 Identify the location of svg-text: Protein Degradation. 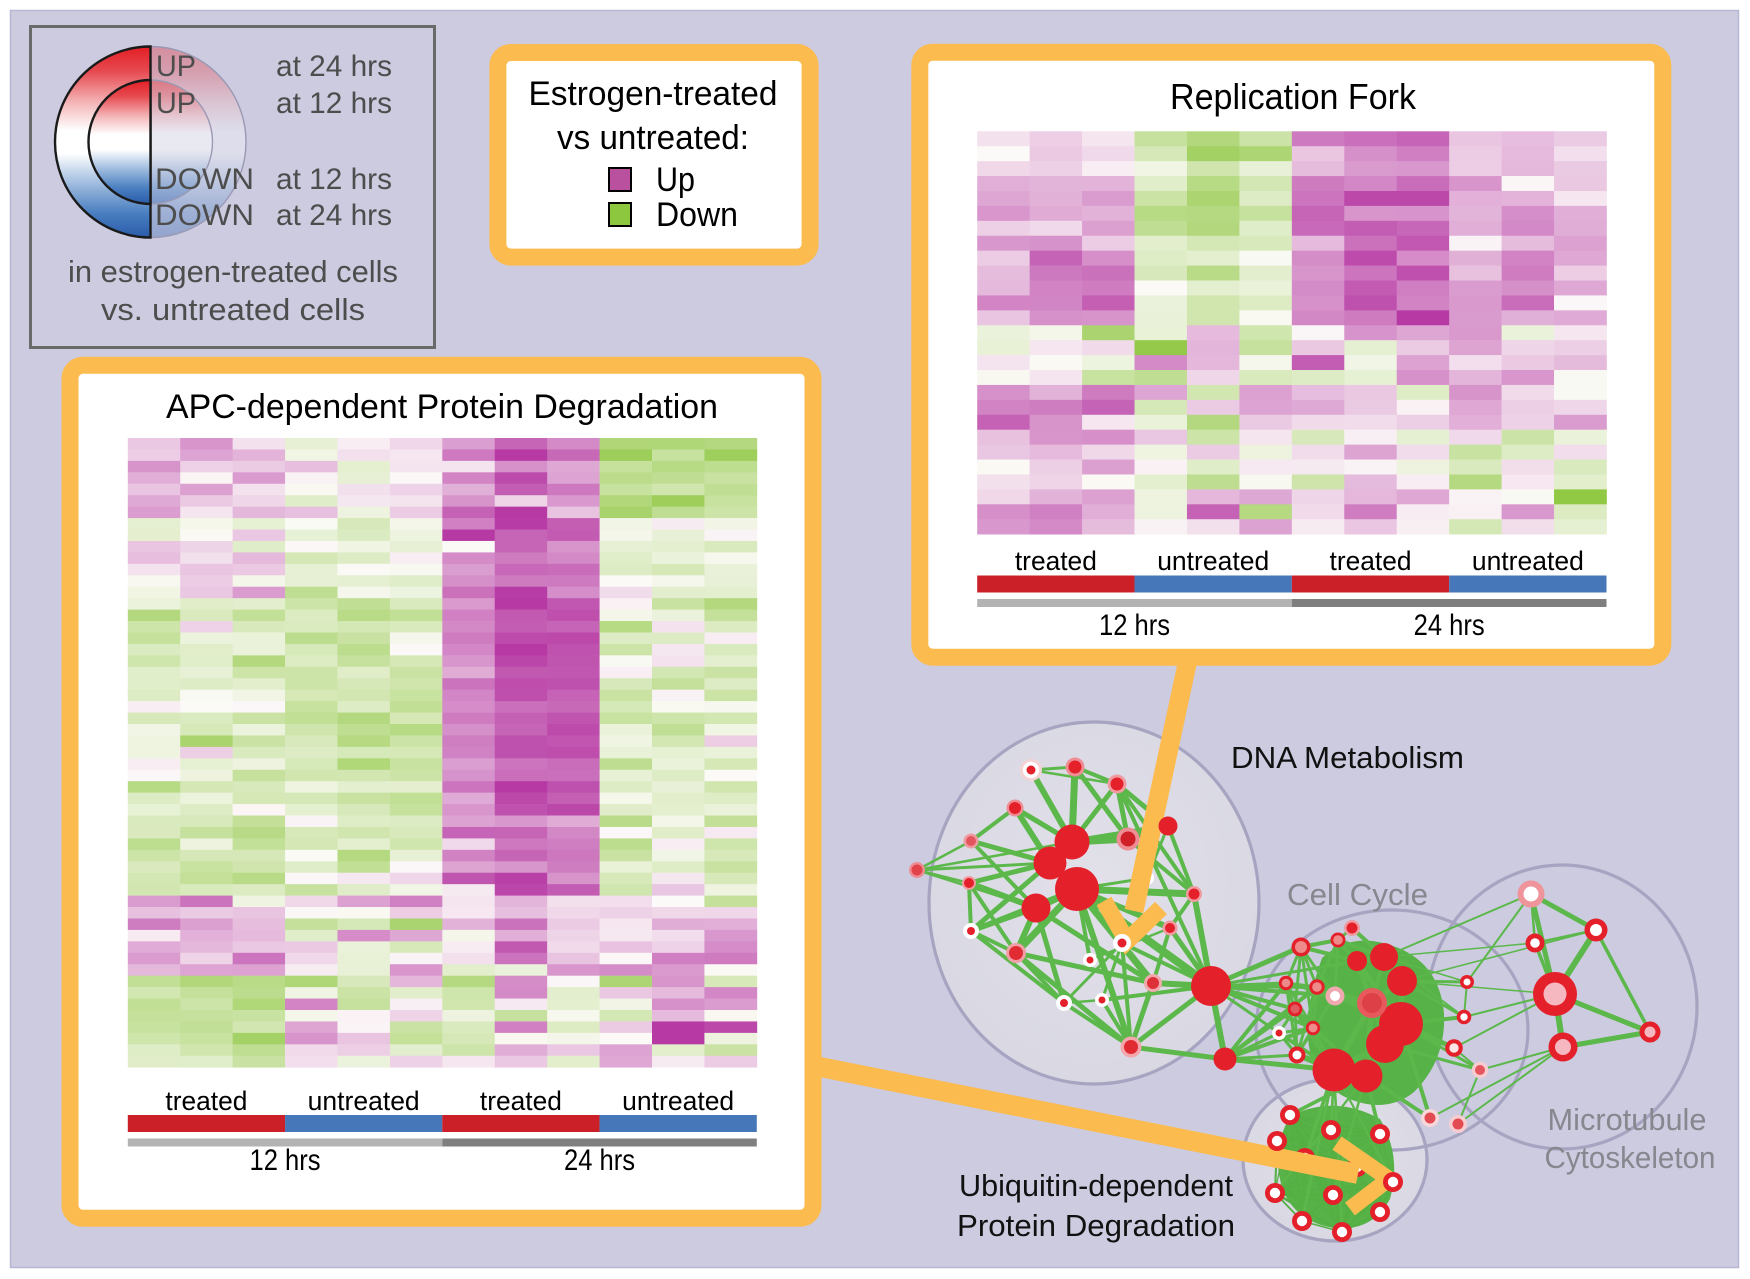
(1096, 1225).